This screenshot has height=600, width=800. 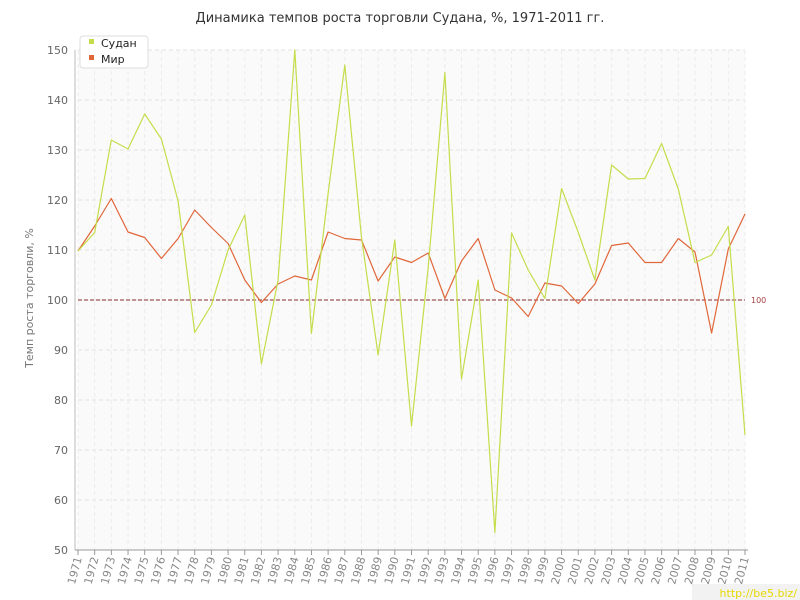 What do you see at coordinates (57, 300) in the screenshot?
I see `y-tick-label-100: 100` at bounding box center [57, 300].